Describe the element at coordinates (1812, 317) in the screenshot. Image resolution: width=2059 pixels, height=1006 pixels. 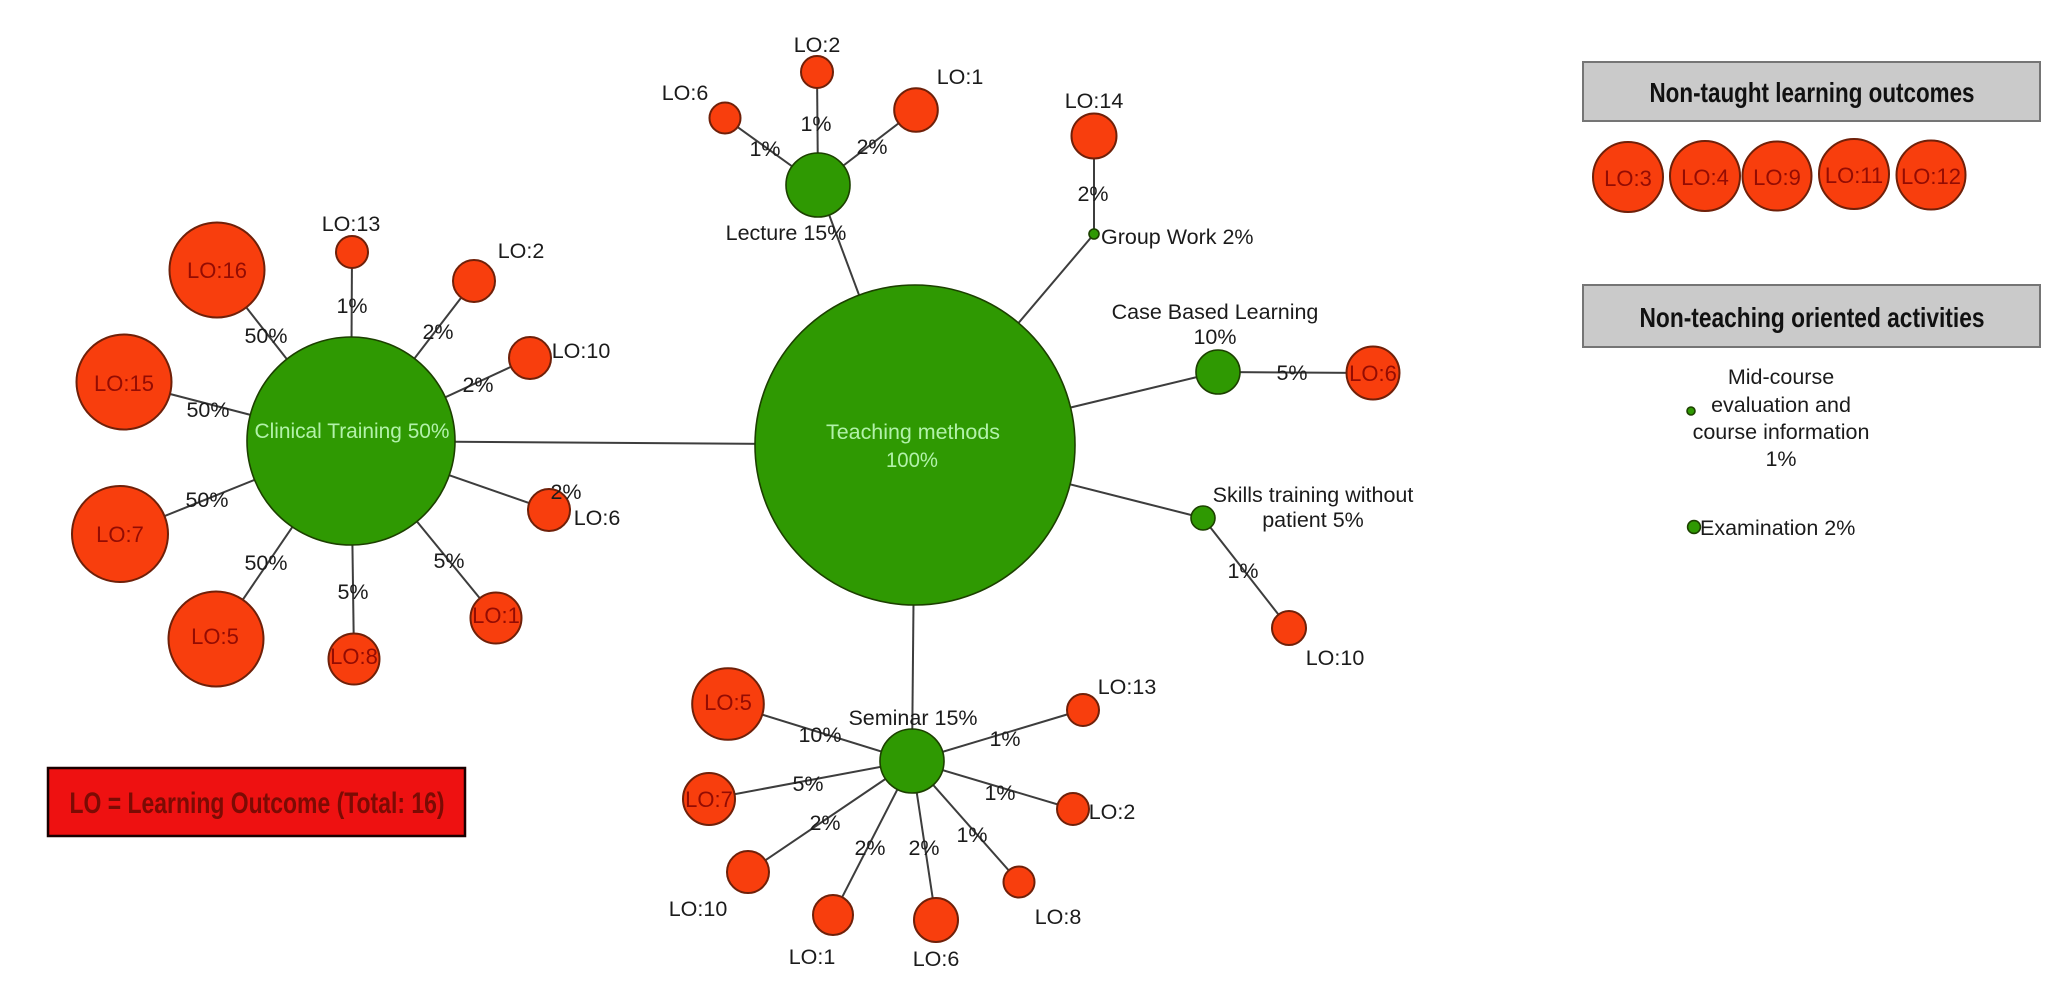
I see `svg-text:Non-teaching oriented activiti: Non-teaching oriented activities` at that location.